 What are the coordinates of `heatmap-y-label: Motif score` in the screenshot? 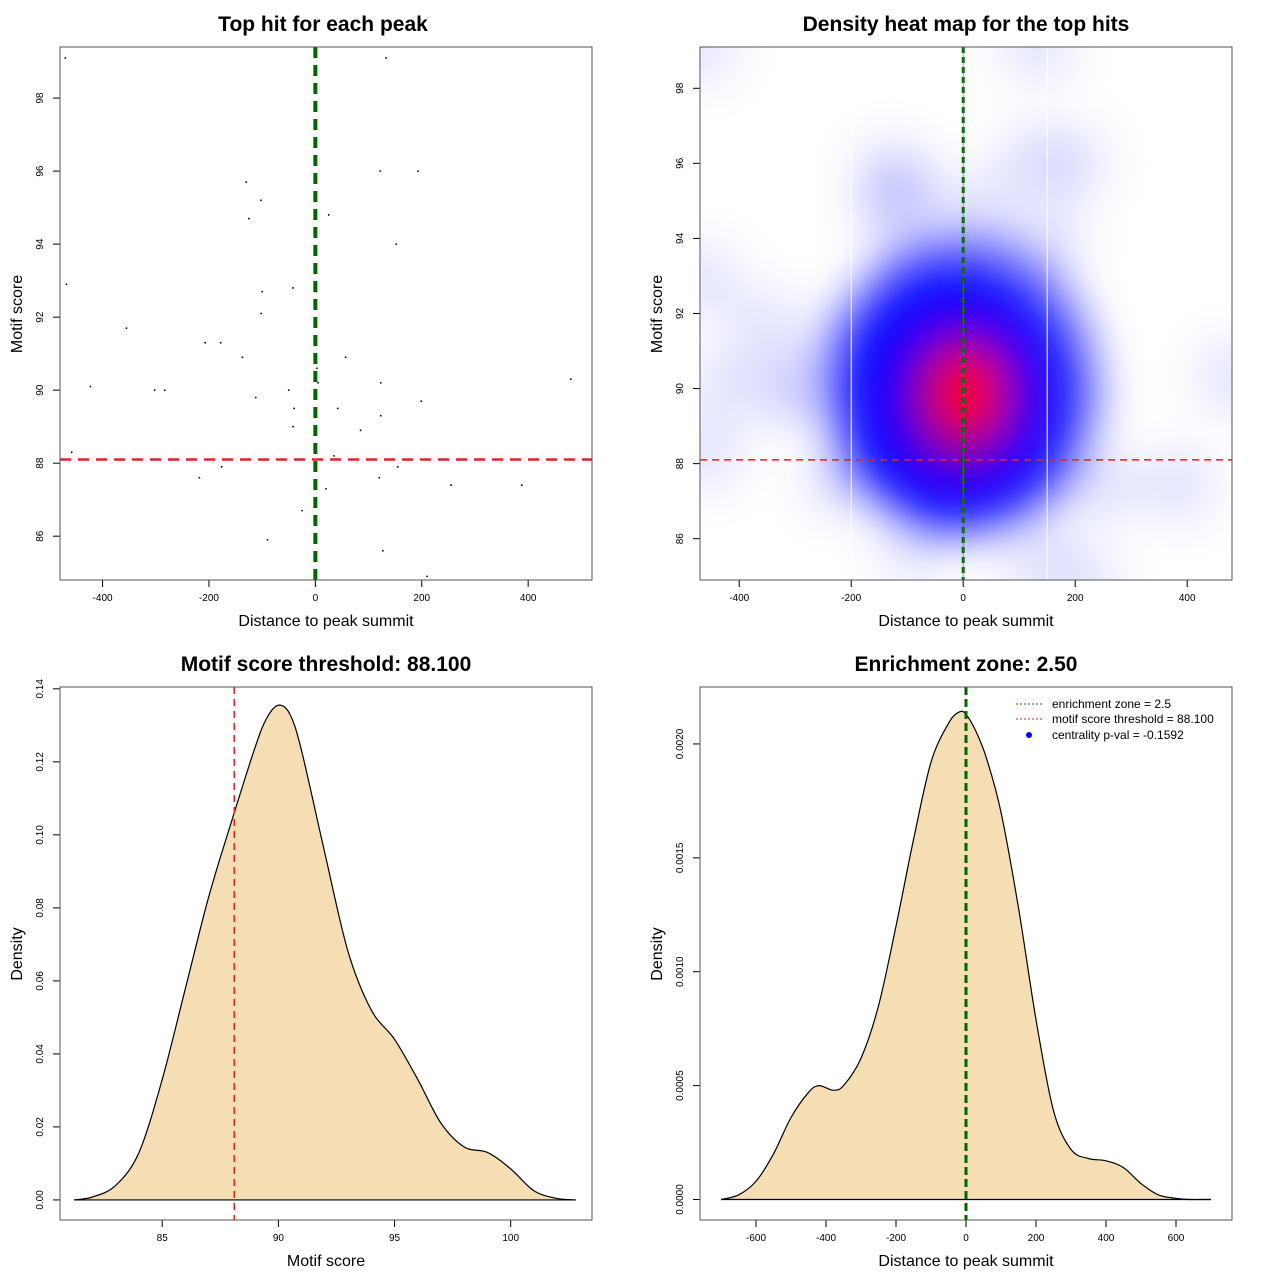 It's located at (657, 314).